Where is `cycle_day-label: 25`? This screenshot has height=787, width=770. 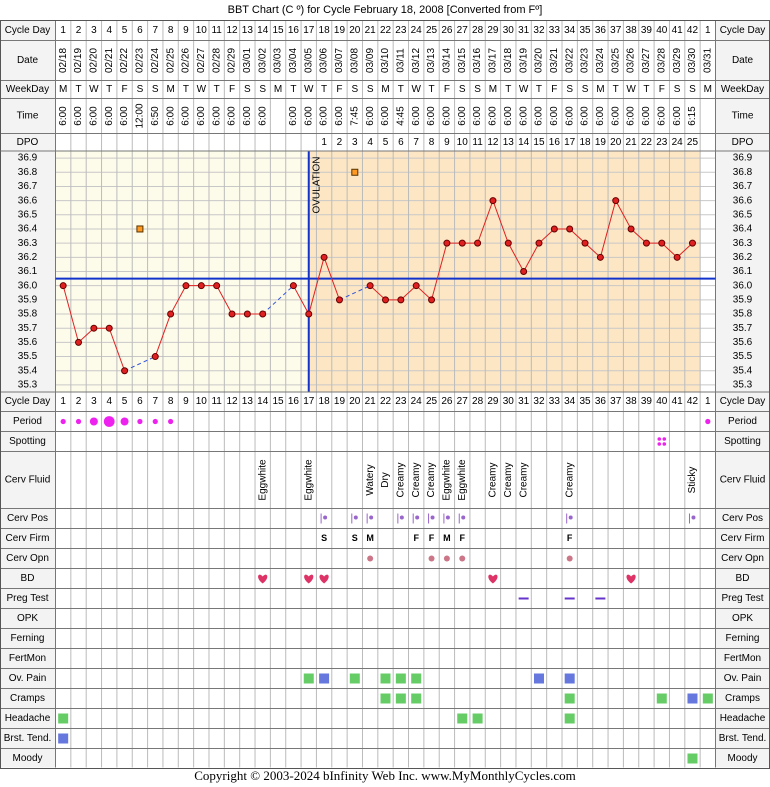
cycle_day-label: 25 is located at coordinates (432, 30).